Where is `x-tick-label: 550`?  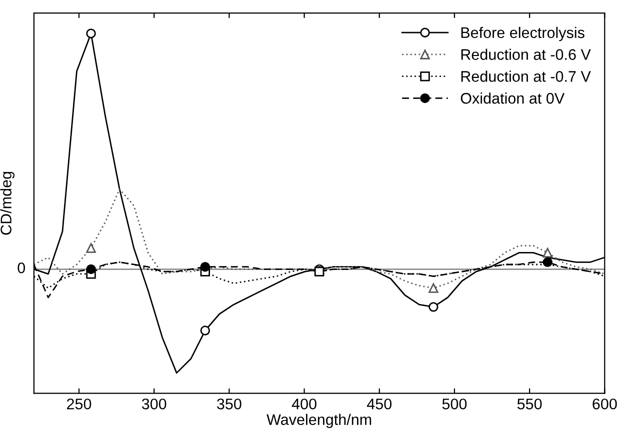
x-tick-label: 550 is located at coordinates (529, 404).